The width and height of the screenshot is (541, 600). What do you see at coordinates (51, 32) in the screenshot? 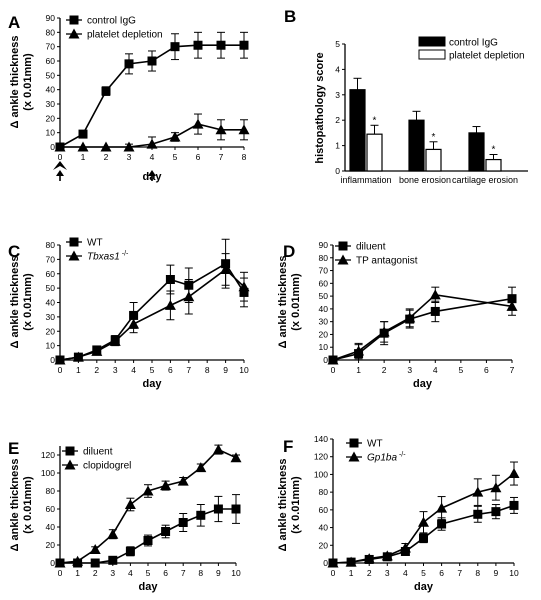
I see `y-tick-label: 80` at bounding box center [51, 32].